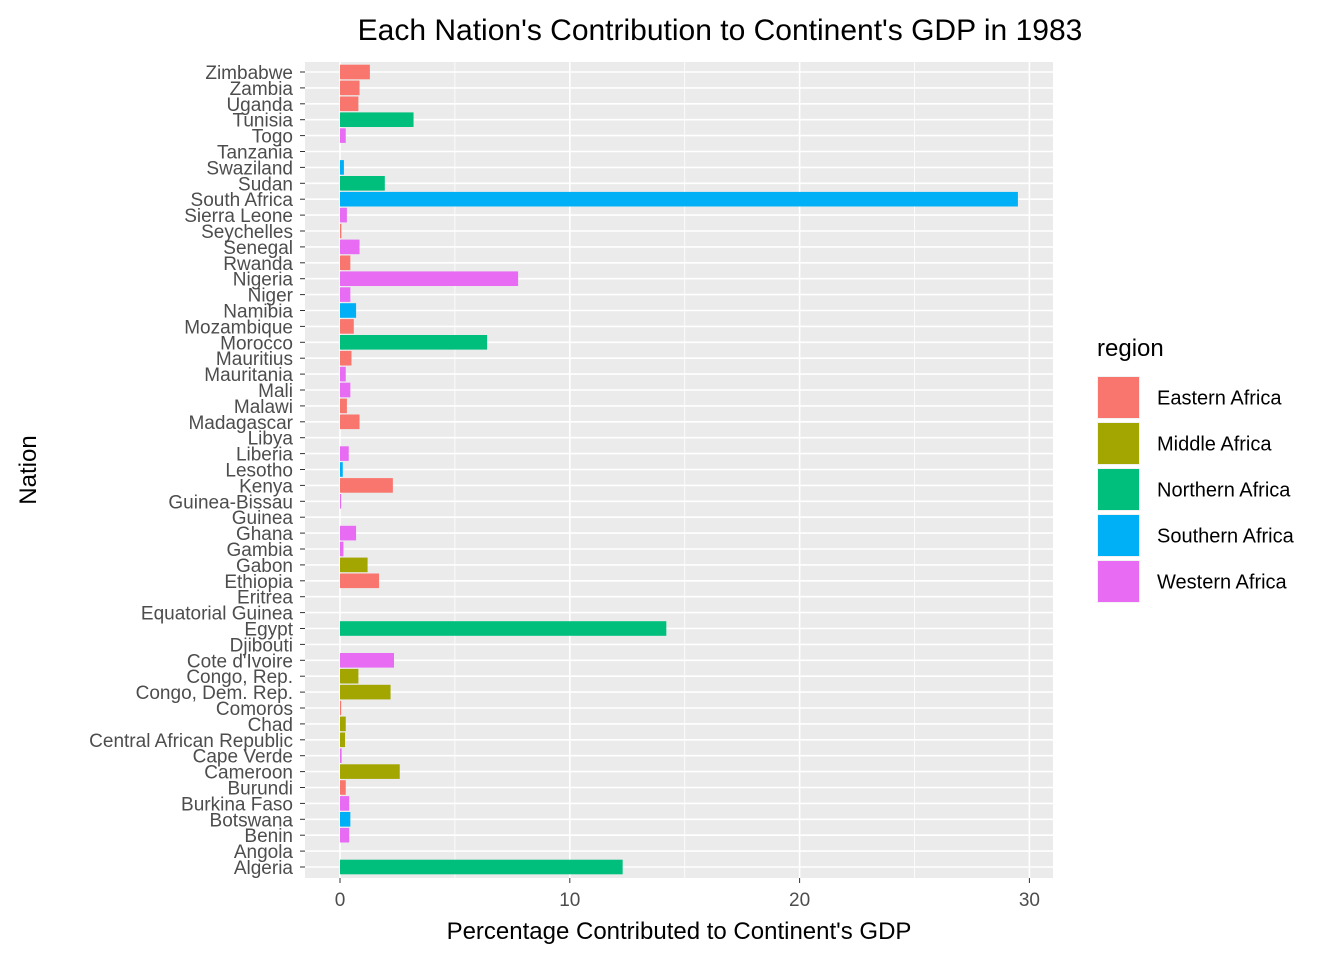 Image resolution: width=1344 pixels, height=960 pixels. Describe the element at coordinates (254, 359) in the screenshot. I see `y-tick-label: Mauritius` at that location.